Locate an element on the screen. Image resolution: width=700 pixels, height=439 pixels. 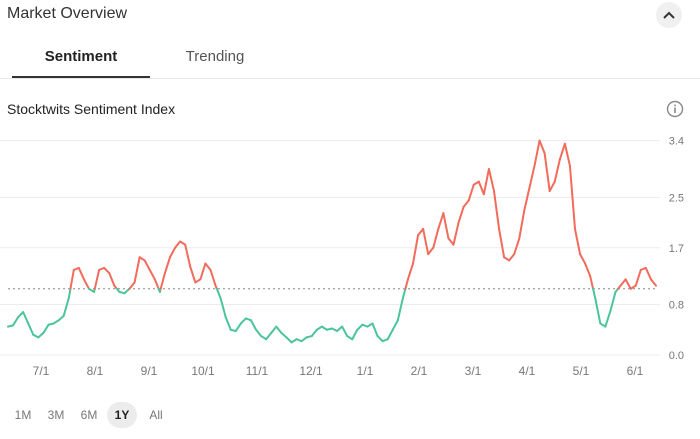
x-tick-label: 7/1 is located at coordinates (41, 371).